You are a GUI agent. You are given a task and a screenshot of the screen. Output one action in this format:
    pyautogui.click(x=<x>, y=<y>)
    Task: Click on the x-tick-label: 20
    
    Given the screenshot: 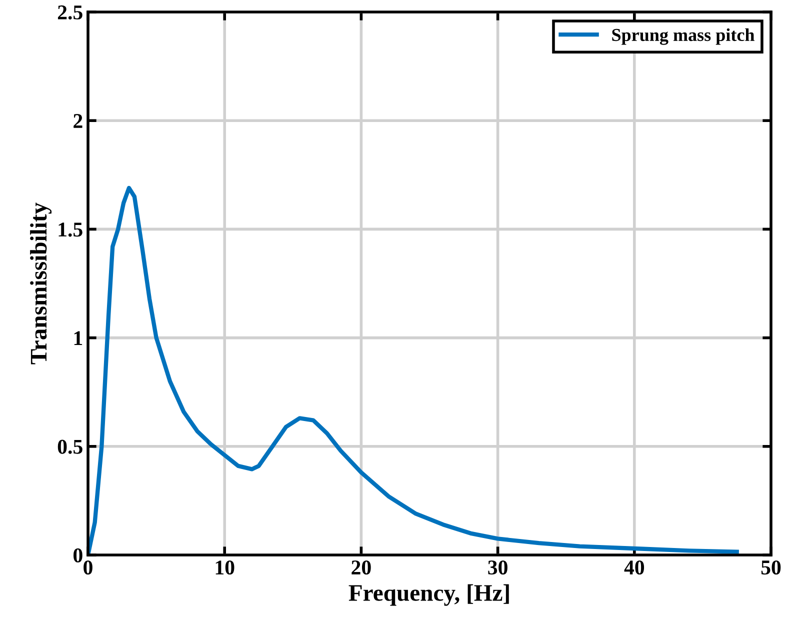 What is the action you would take?
    pyautogui.click(x=361, y=567)
    